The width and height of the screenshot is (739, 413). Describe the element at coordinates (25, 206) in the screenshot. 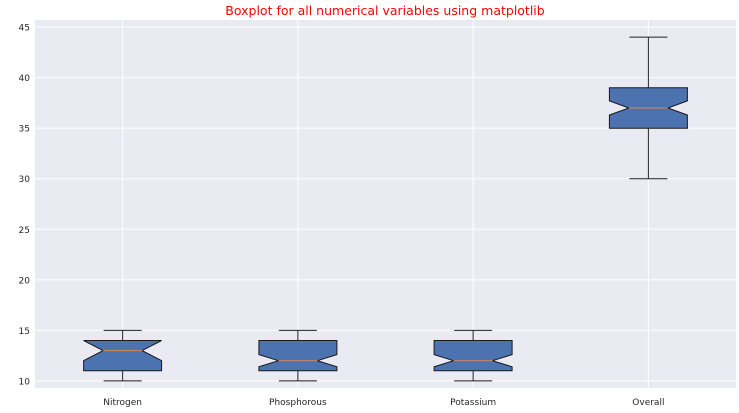

I see `y-axis-ticks: 10 15 20 25 30 35 40 45` at that location.